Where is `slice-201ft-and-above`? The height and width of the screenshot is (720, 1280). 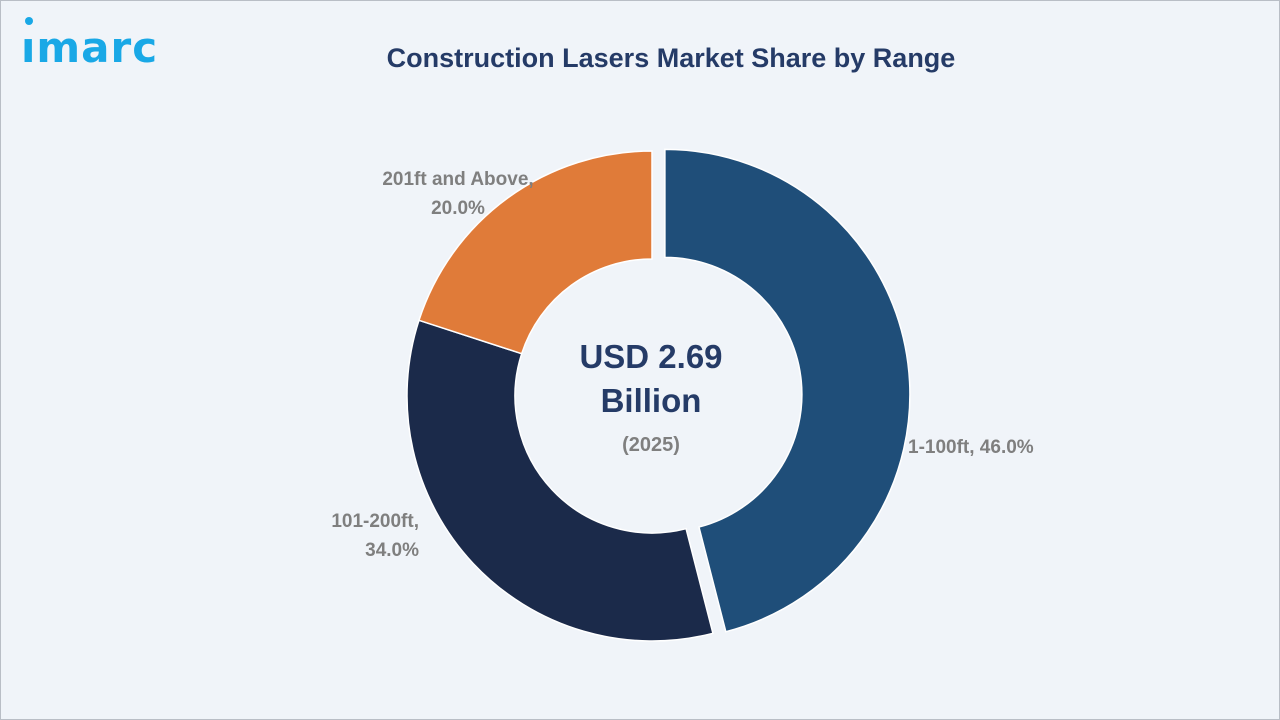 slice-201ft-and-above is located at coordinates (535, 252).